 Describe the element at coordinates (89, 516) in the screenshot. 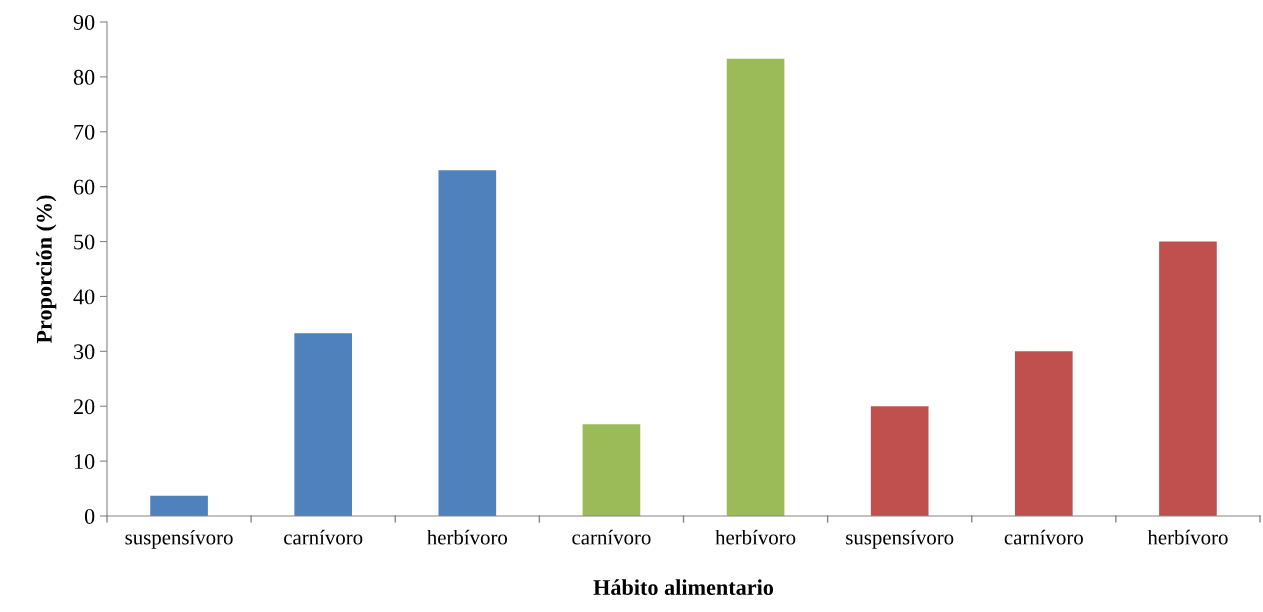

I see `y-tick-label: 0` at that location.